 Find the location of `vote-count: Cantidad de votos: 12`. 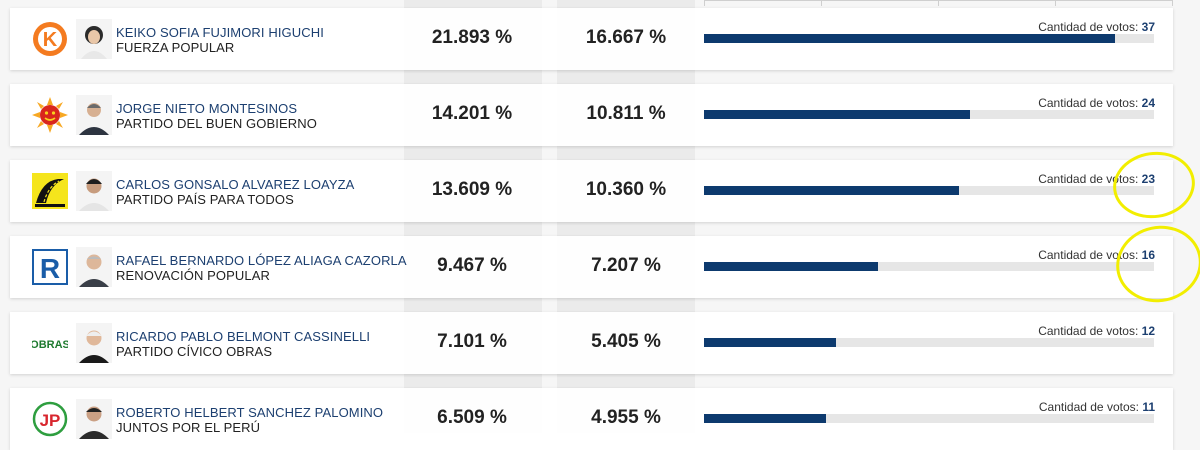

vote-count: Cantidad de votos: 12 is located at coordinates (1096, 331).